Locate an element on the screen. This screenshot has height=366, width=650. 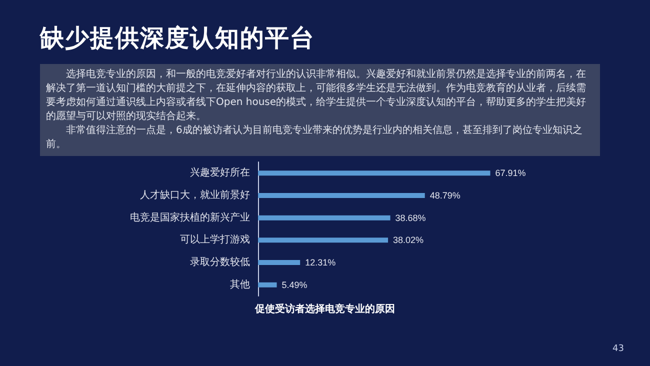
y-tick-label: 可以上学打游戏 is located at coordinates (215, 240).